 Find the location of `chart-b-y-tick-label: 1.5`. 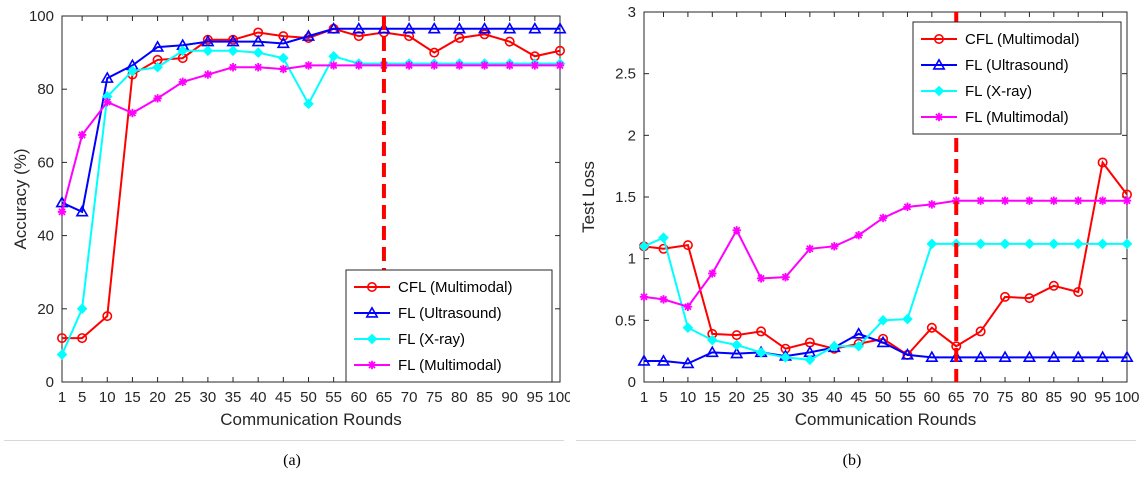

chart-b-y-tick-label: 1.5 is located at coordinates (625, 197).